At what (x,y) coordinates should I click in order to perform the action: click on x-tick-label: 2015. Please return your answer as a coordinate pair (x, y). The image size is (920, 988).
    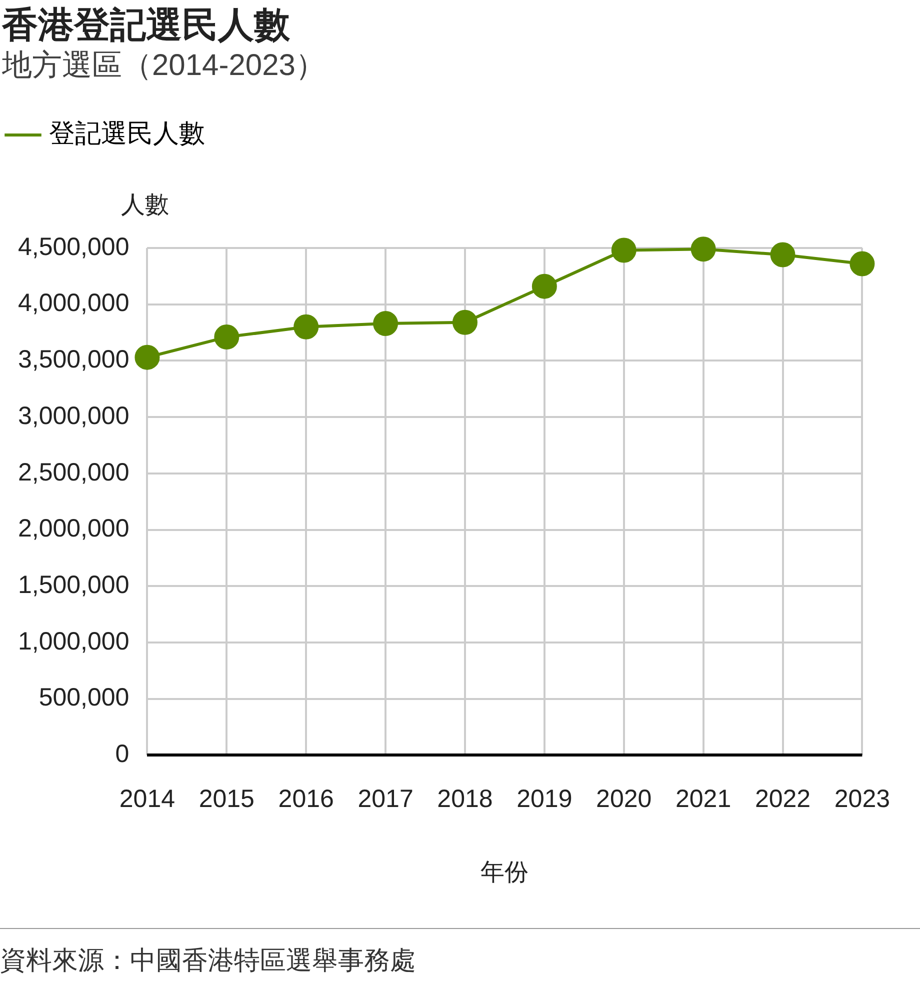
    Looking at the image, I should click on (226, 799).